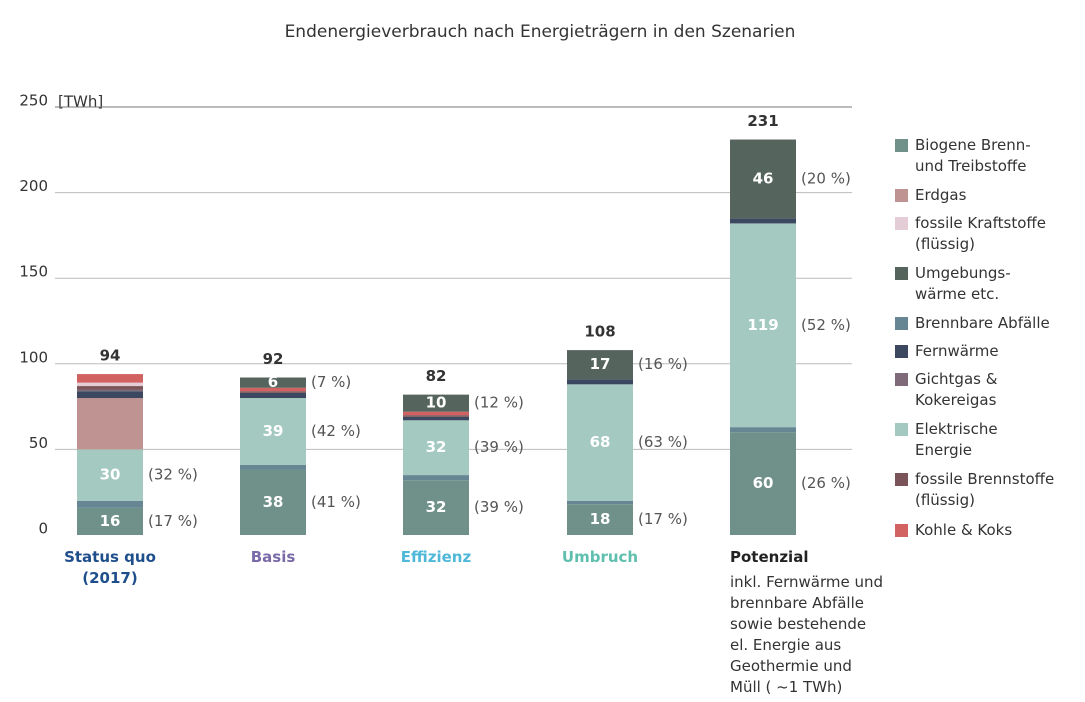 The width and height of the screenshot is (1085, 702). Describe the element at coordinates (985, 489) in the screenshot. I see `legend-label: fossile Brennstoffe (flüssig)` at that location.